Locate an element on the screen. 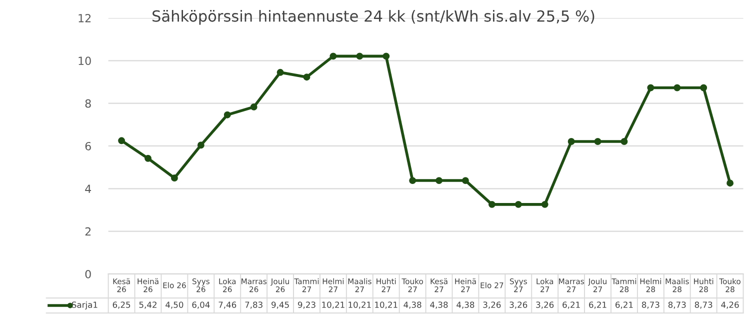 The height and width of the screenshot is (316, 747). y-tick-label: 0 is located at coordinates (88, 274).